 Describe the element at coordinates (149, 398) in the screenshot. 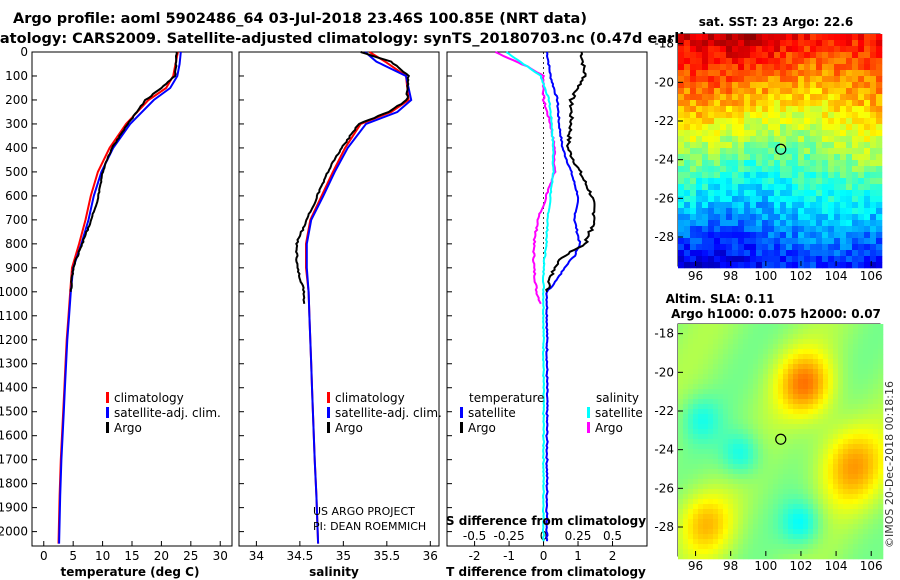

I see `legend-label-climatology: climatology` at that location.